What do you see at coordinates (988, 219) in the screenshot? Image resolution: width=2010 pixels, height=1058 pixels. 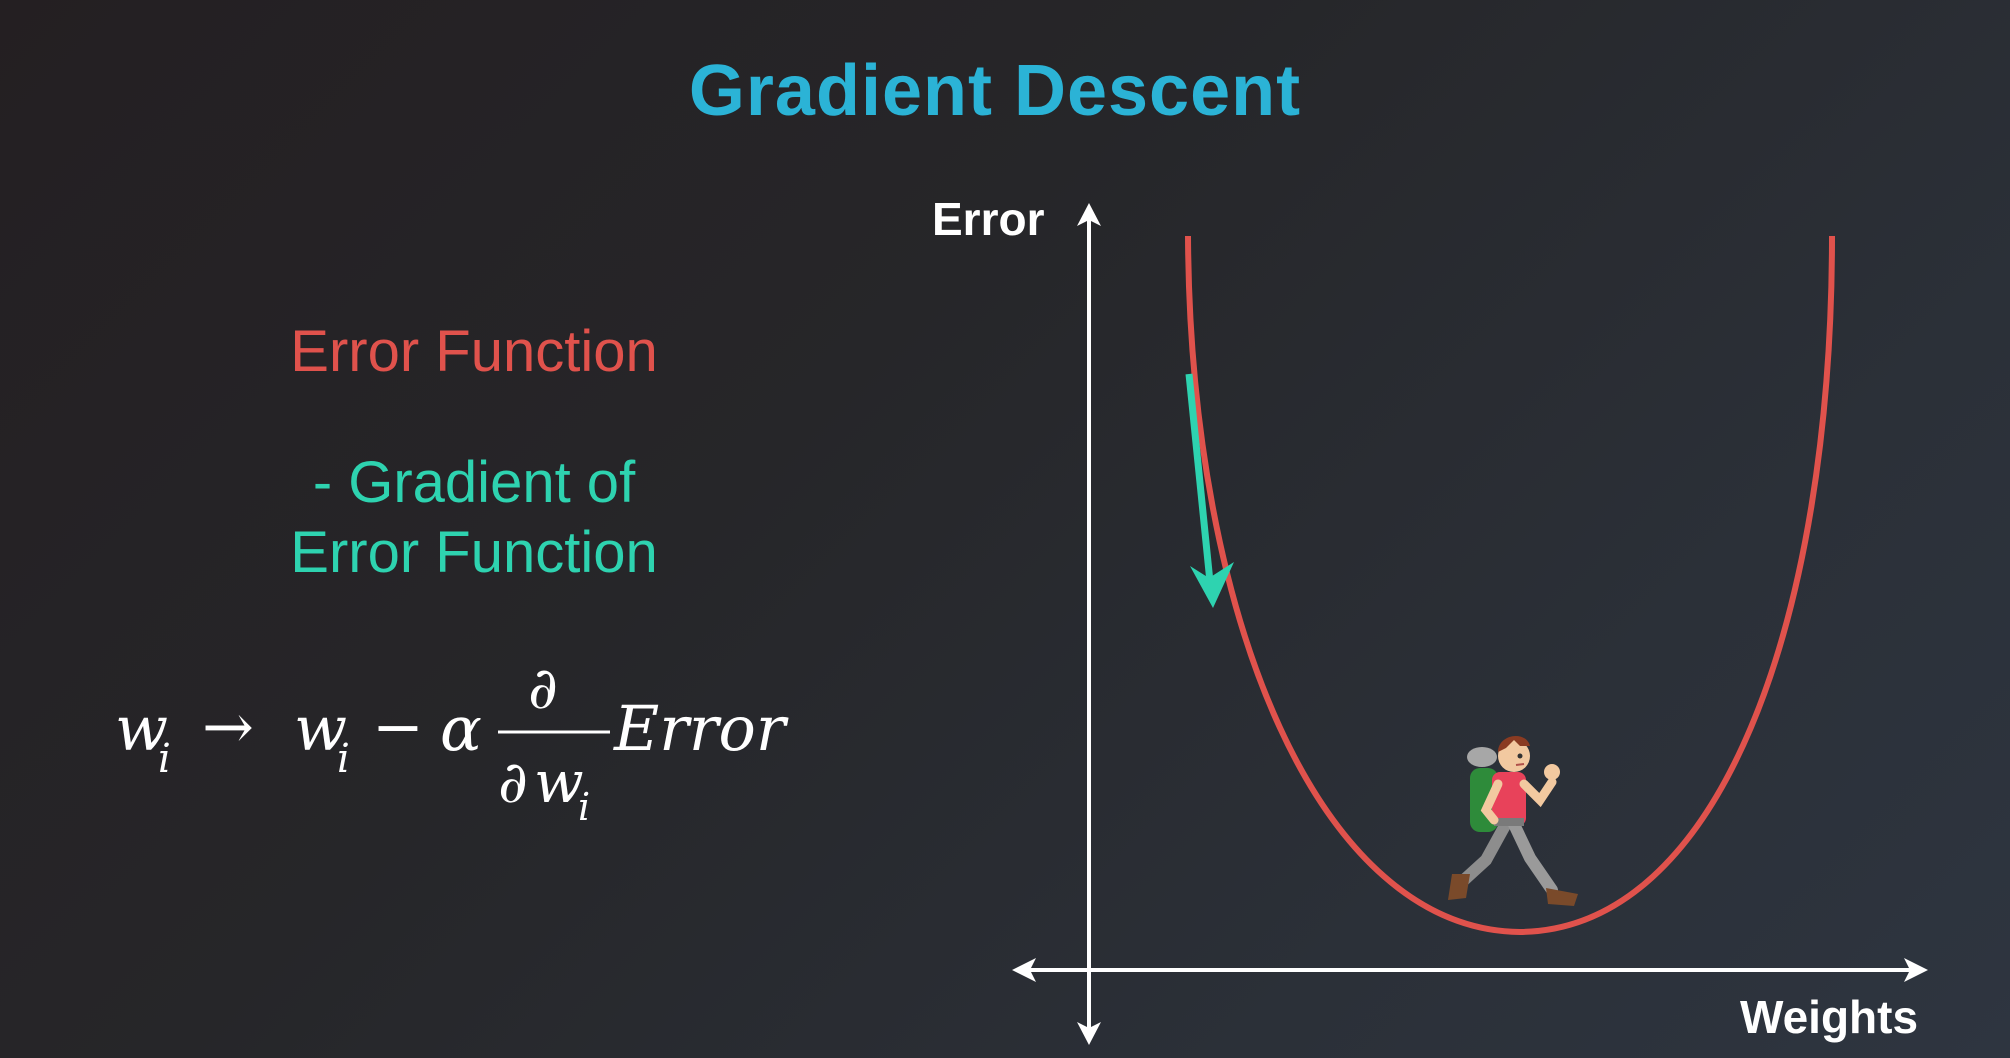 I see `y-axis-label: Error` at bounding box center [988, 219].